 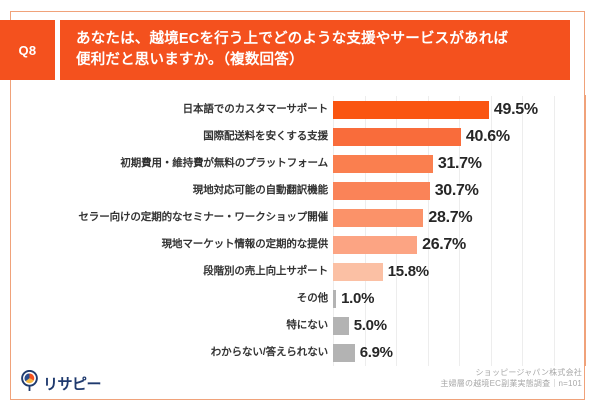 I want to click on question-number-badge: Q8, so click(x=27, y=50).